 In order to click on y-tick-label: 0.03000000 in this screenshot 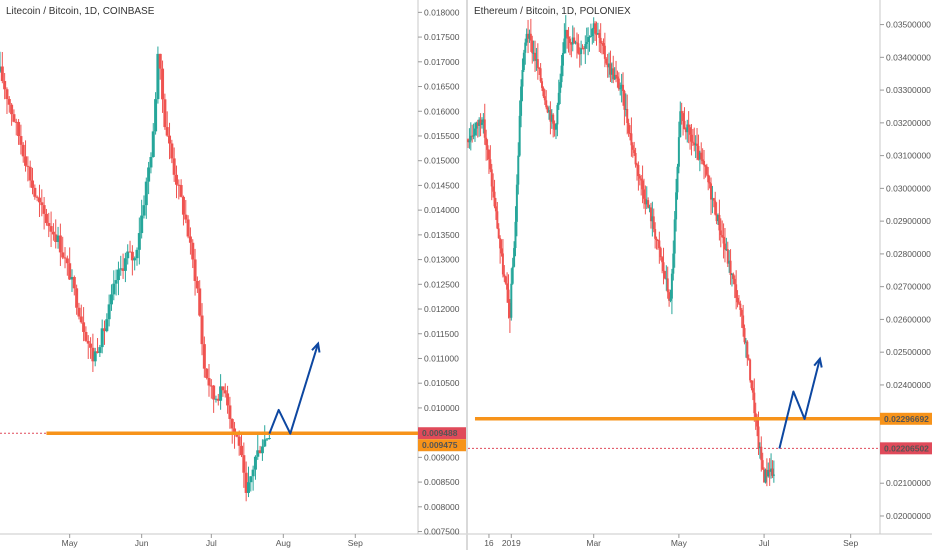, I will do `click(908, 188)`.